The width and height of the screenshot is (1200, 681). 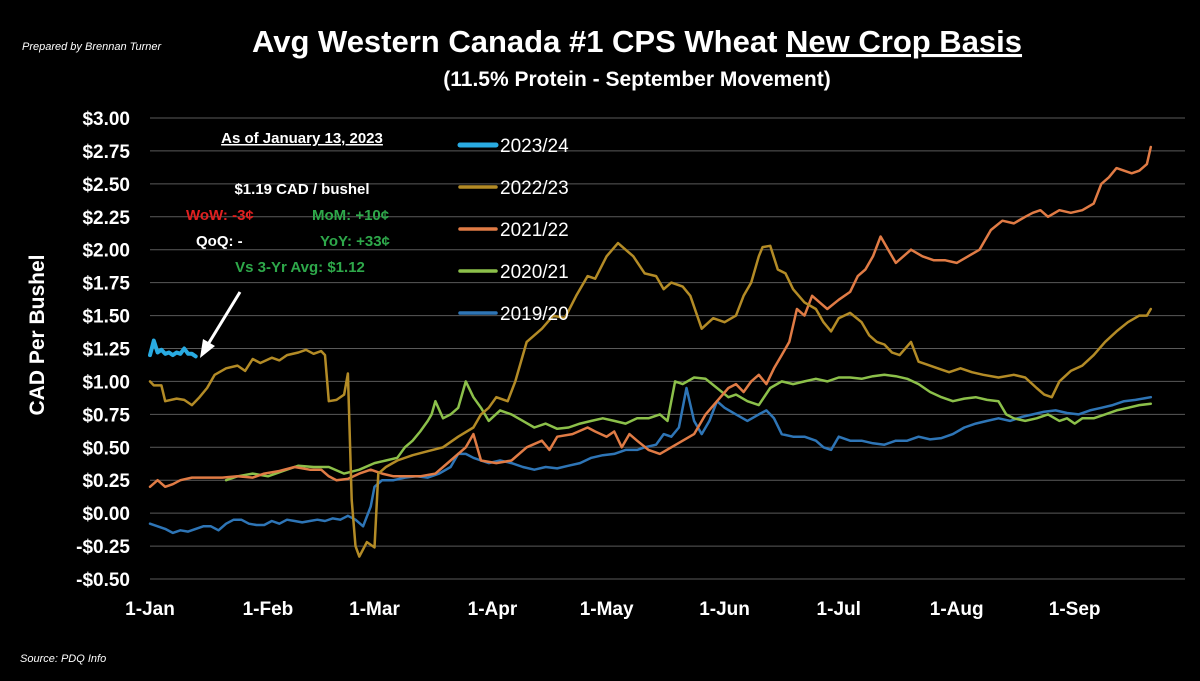 I want to click on y-axis-label: CAD Per Bushel, so click(x=37, y=334).